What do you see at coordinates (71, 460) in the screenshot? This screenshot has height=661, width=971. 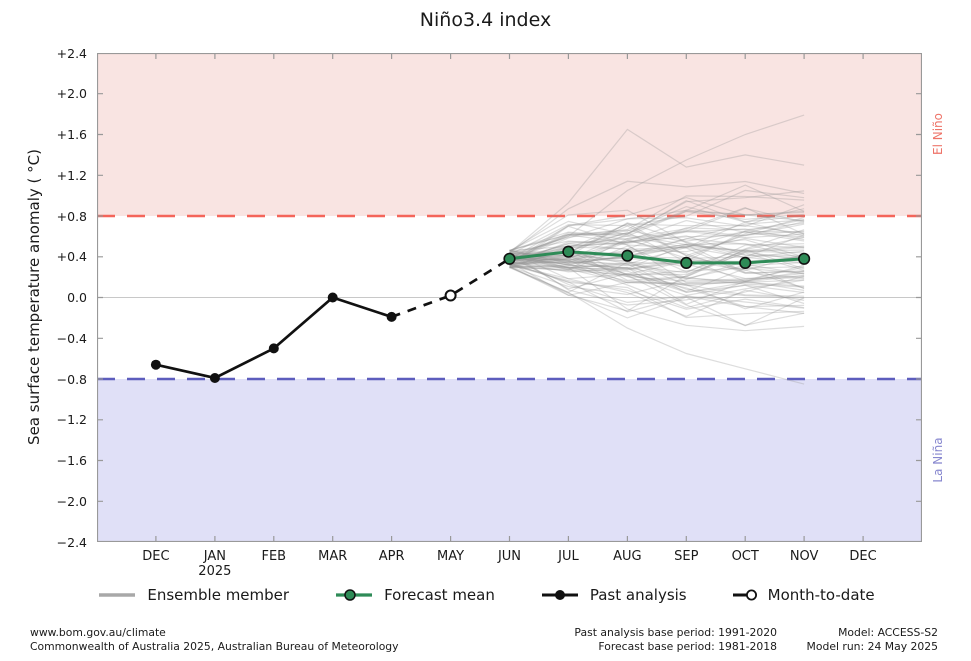 I see `y-tick-label: −1.6` at bounding box center [71, 460].